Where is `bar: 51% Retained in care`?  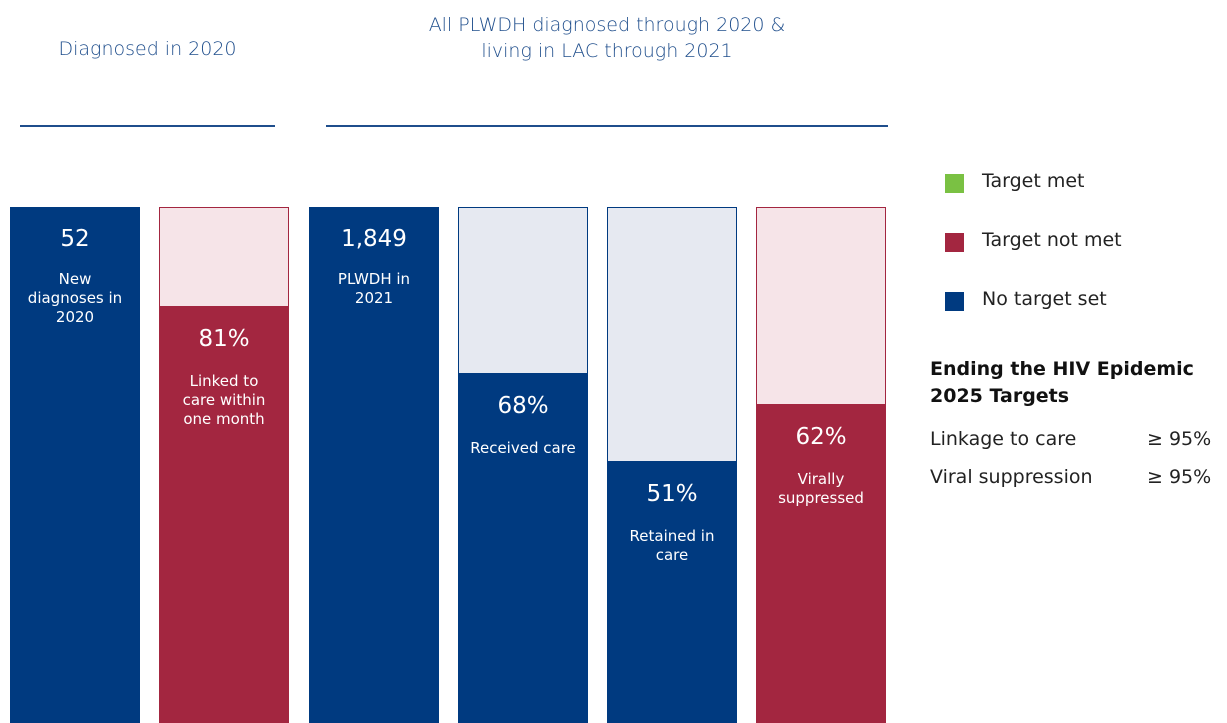 bar: 51% Retained in care is located at coordinates (672, 465).